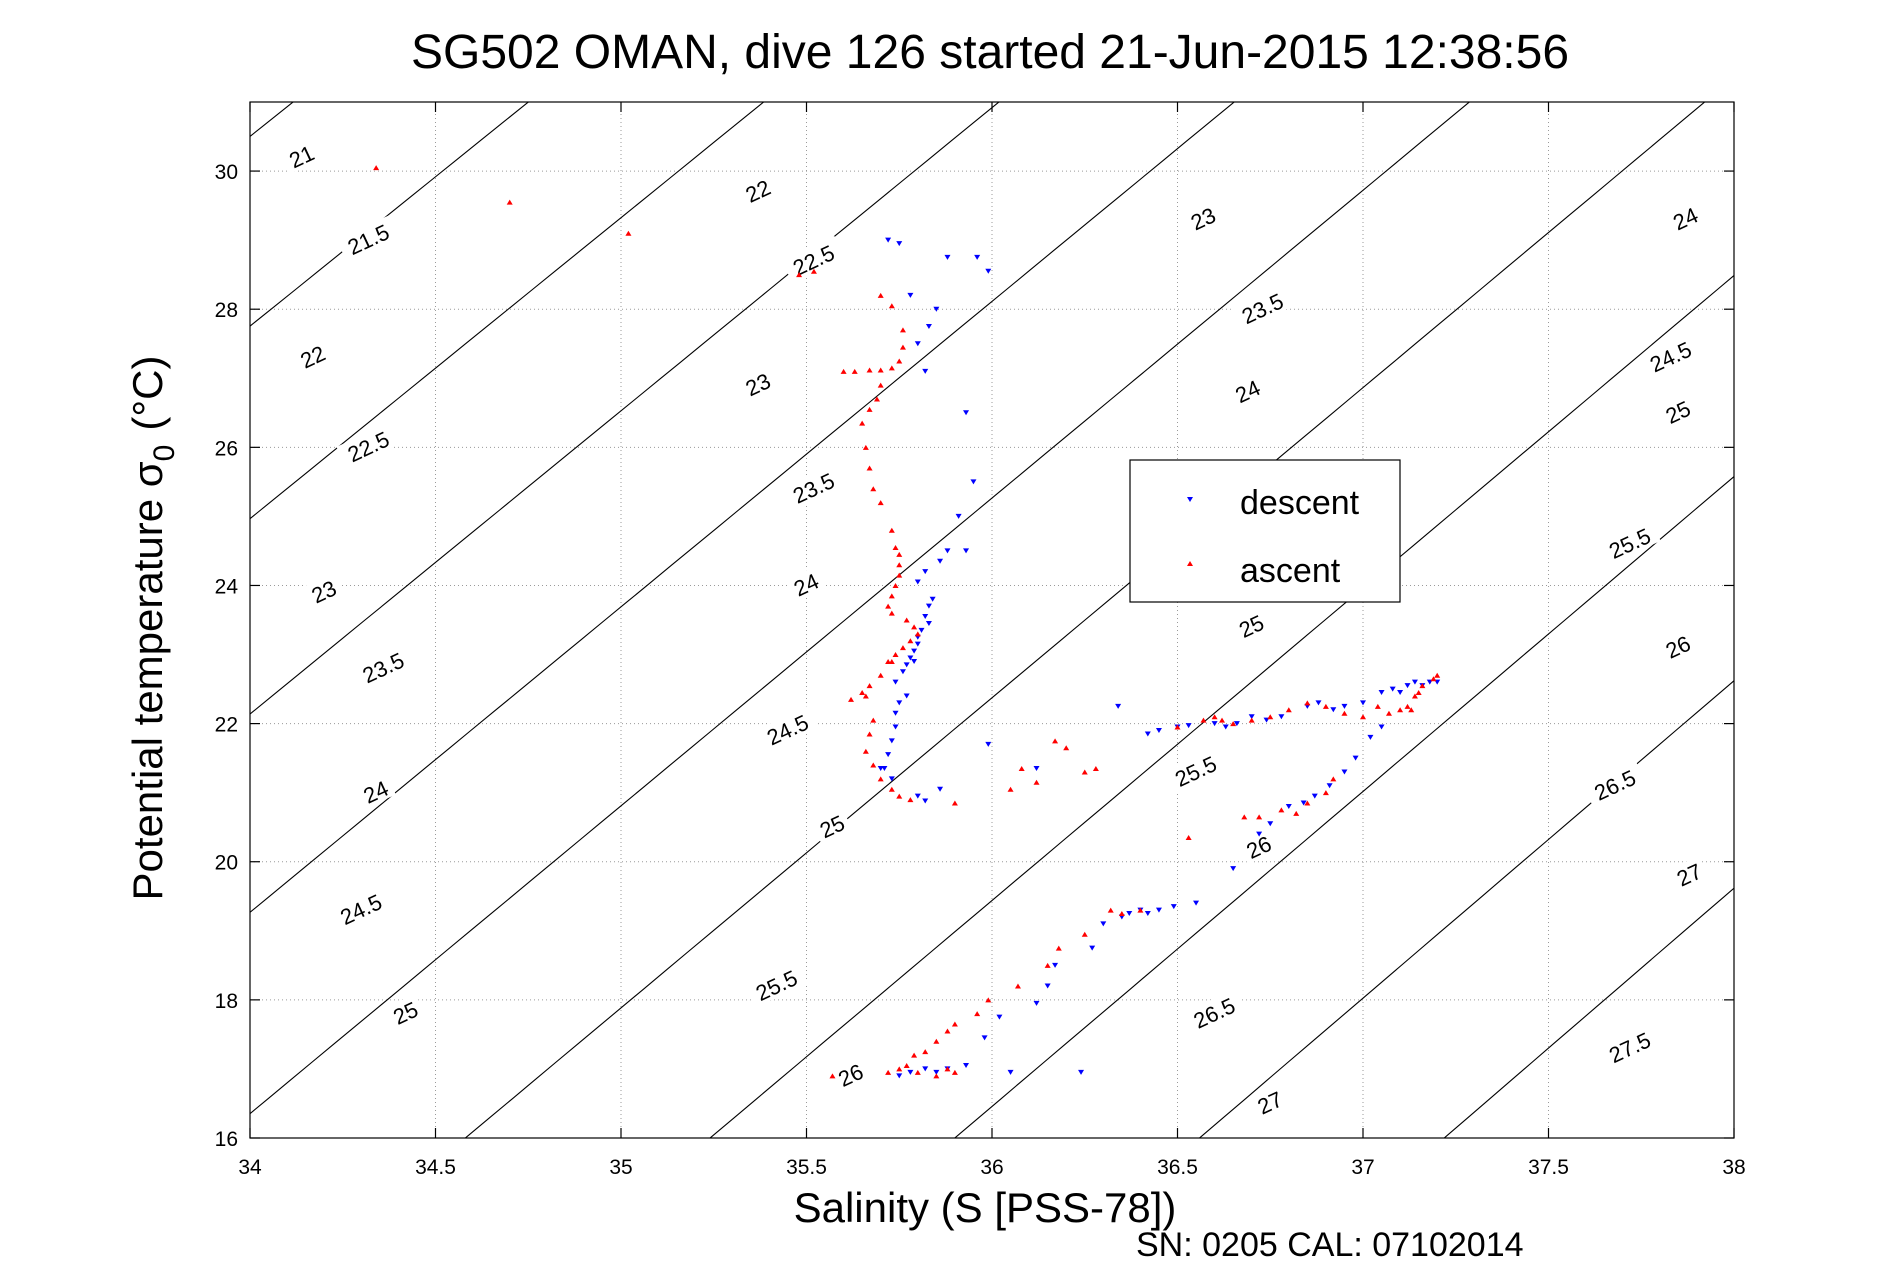 This screenshot has width=1891, height=1262. Describe the element at coordinates (226, 310) in the screenshot. I see `y-tick-label: 28` at that location.